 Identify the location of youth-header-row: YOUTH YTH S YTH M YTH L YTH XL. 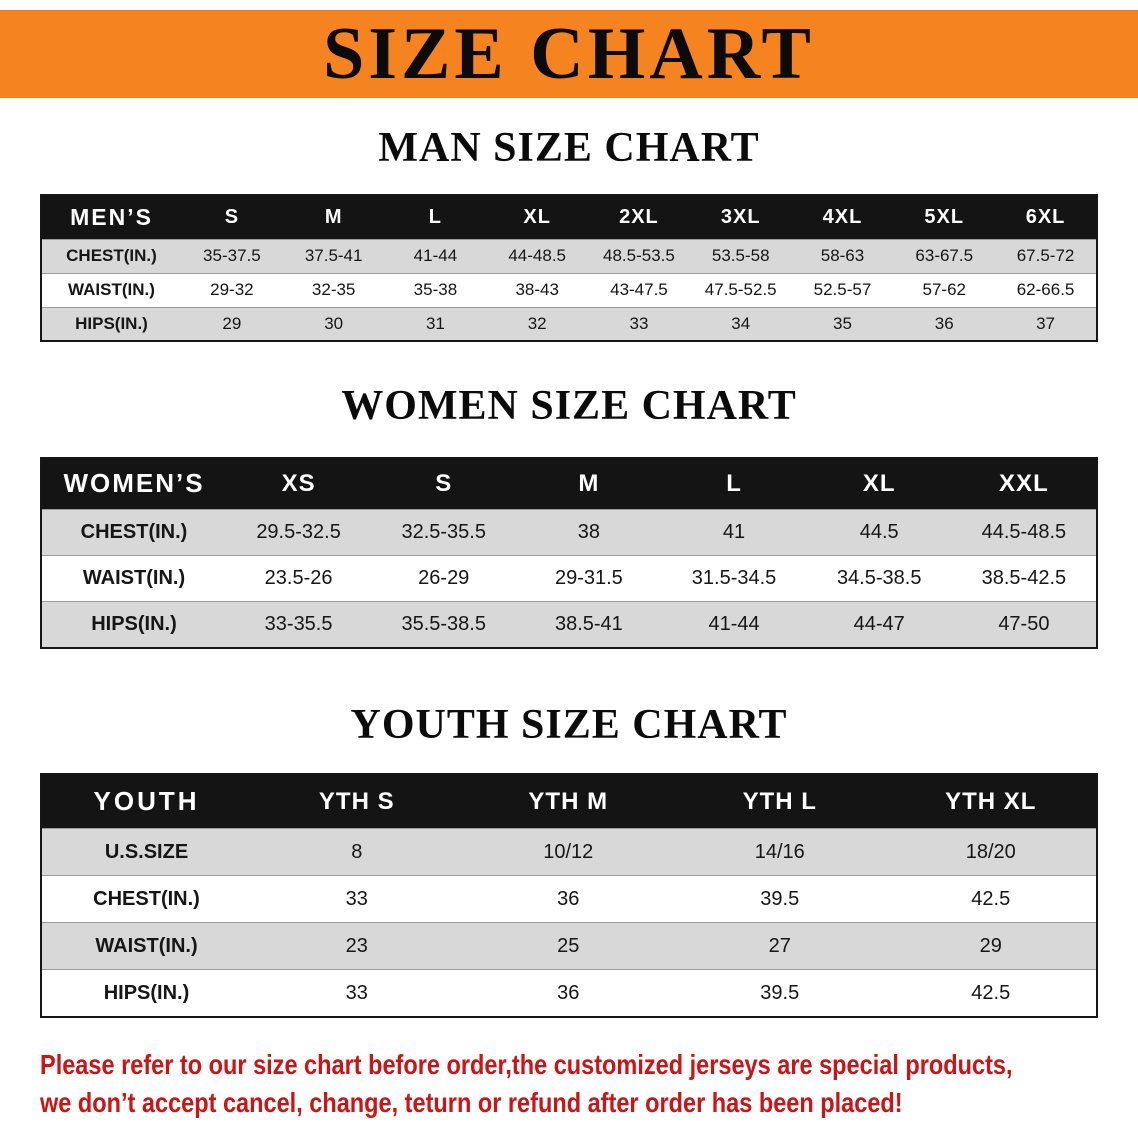
(569, 801).